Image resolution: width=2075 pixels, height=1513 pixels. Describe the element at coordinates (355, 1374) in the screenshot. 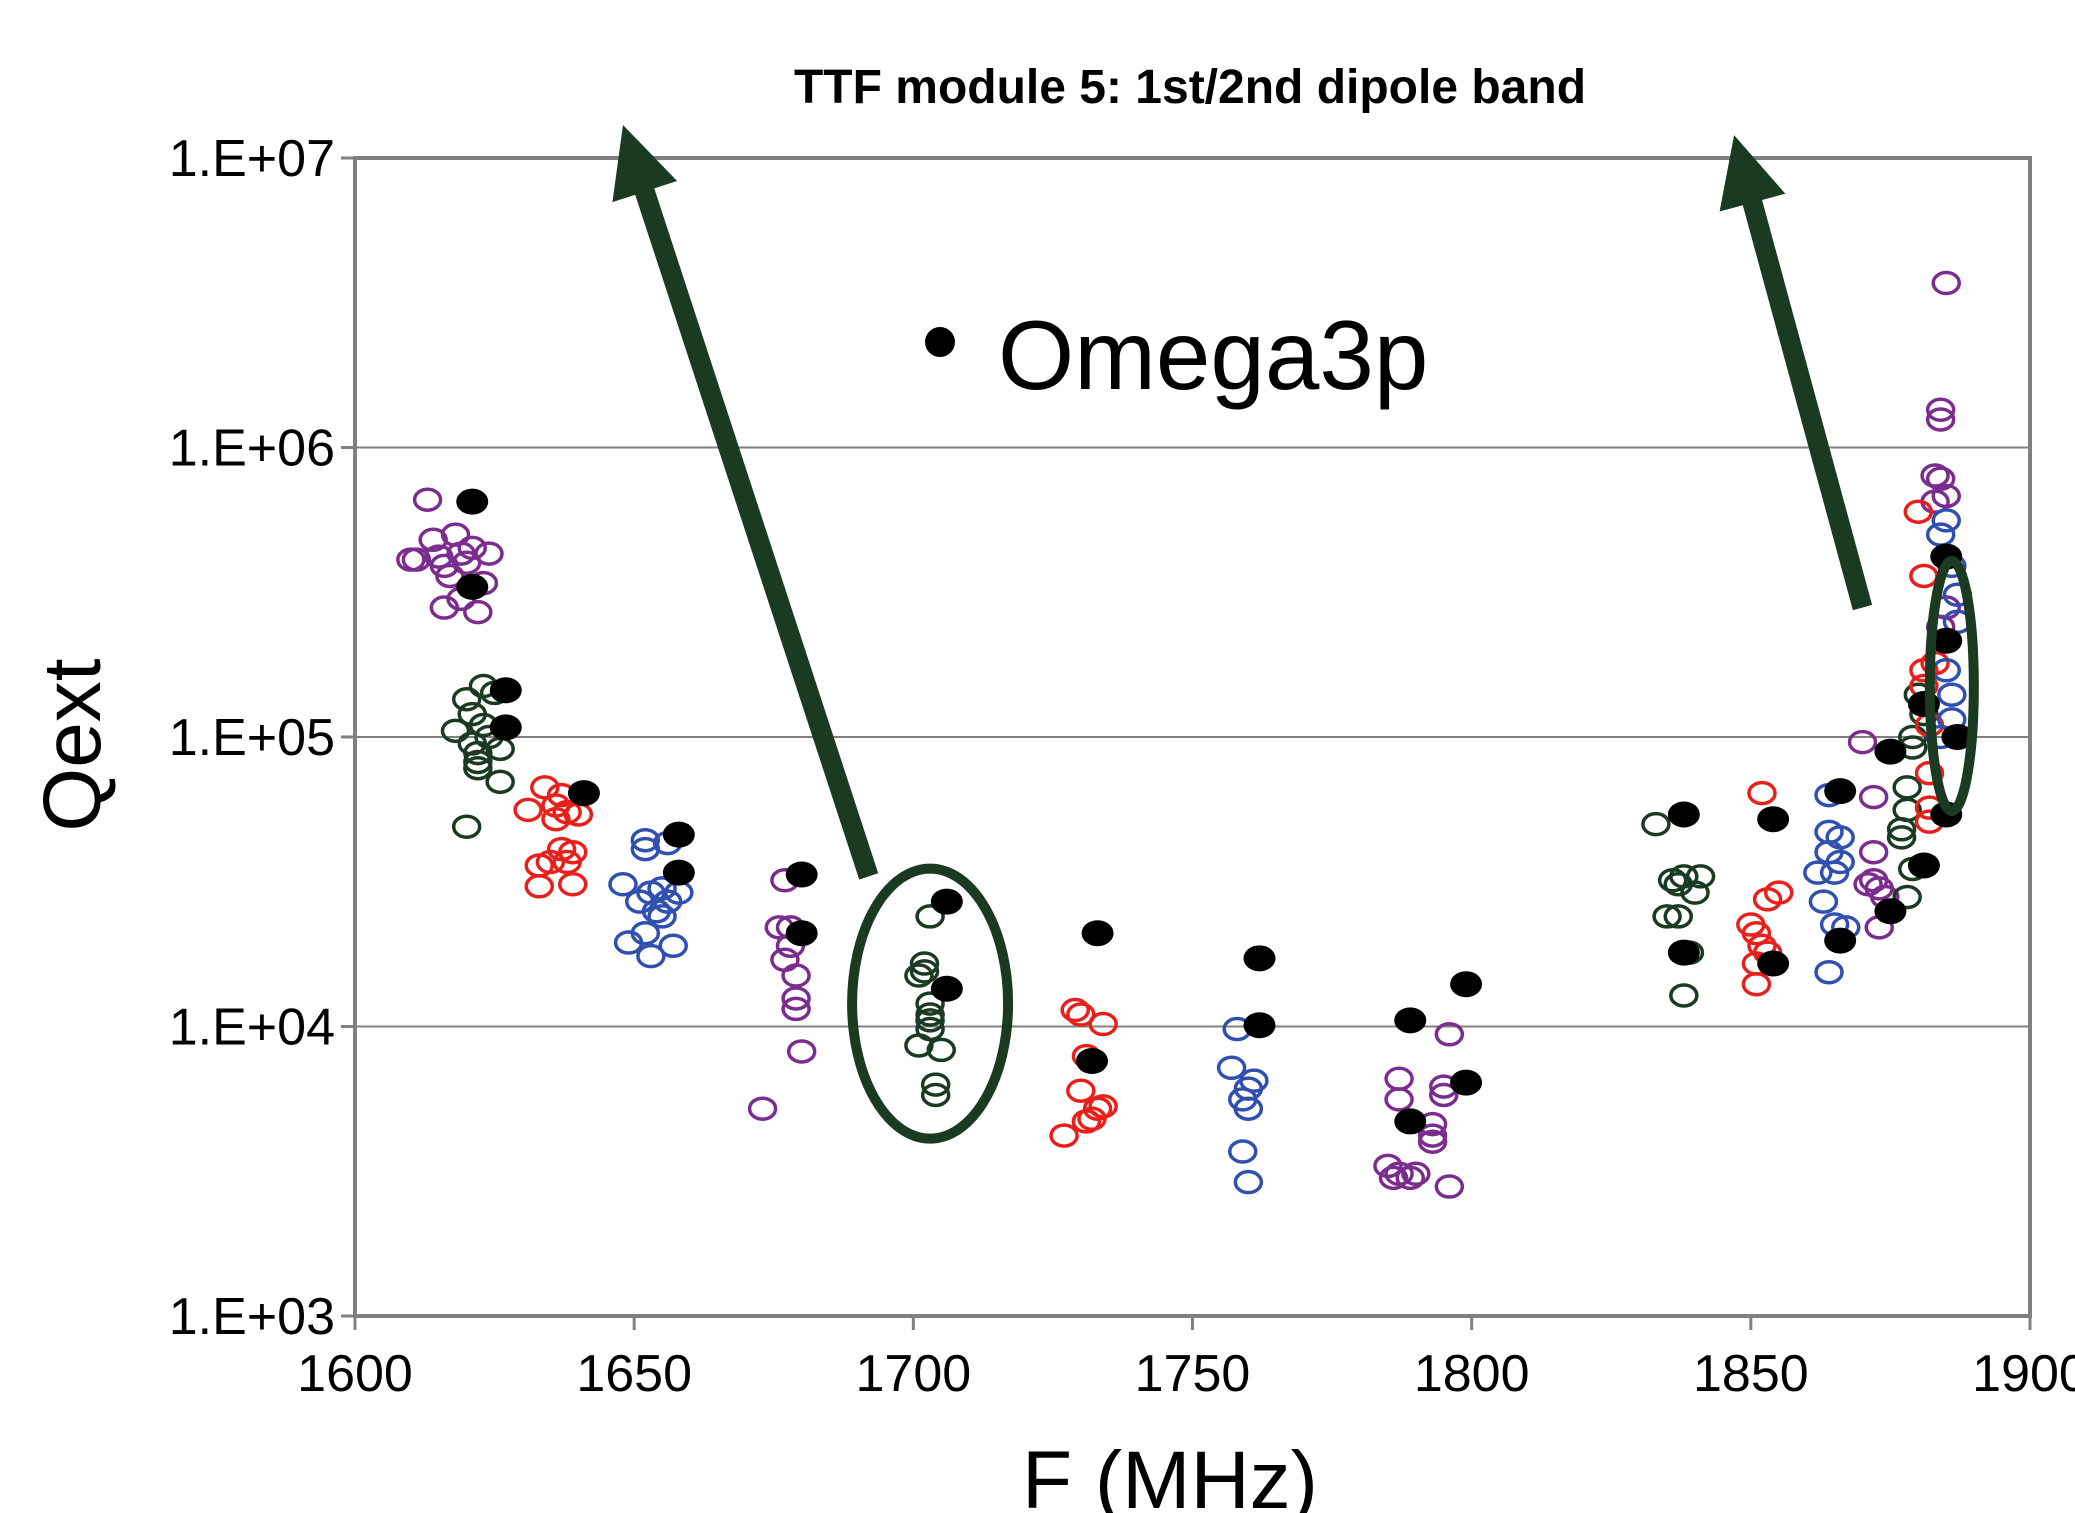

I see `x-tick-label: 1600` at that location.